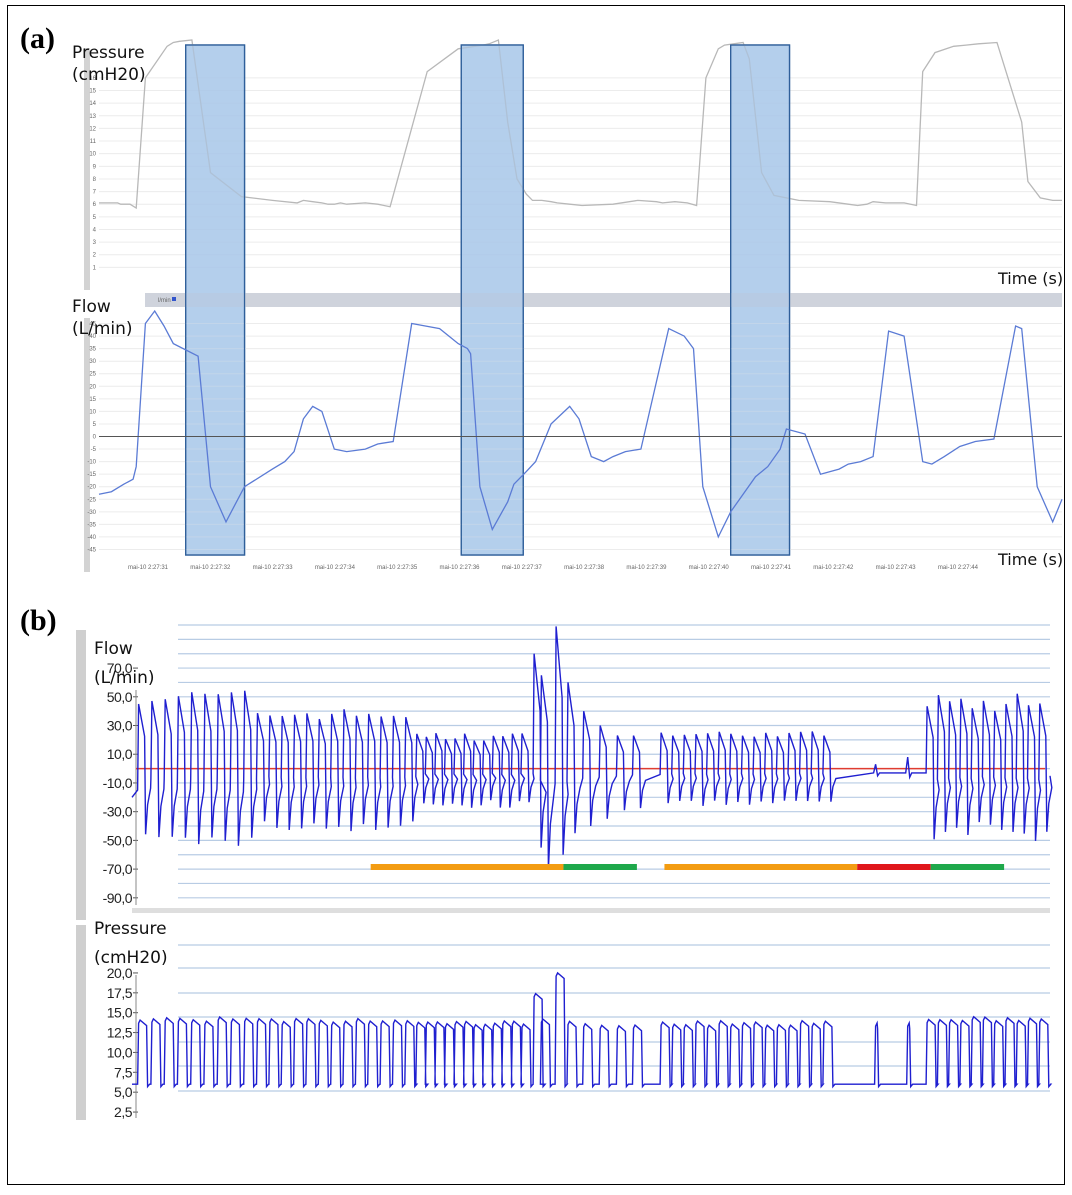 This screenshot has height=1195, width=1072. I want to click on a-flow-legend-swatch, so click(174, 299).